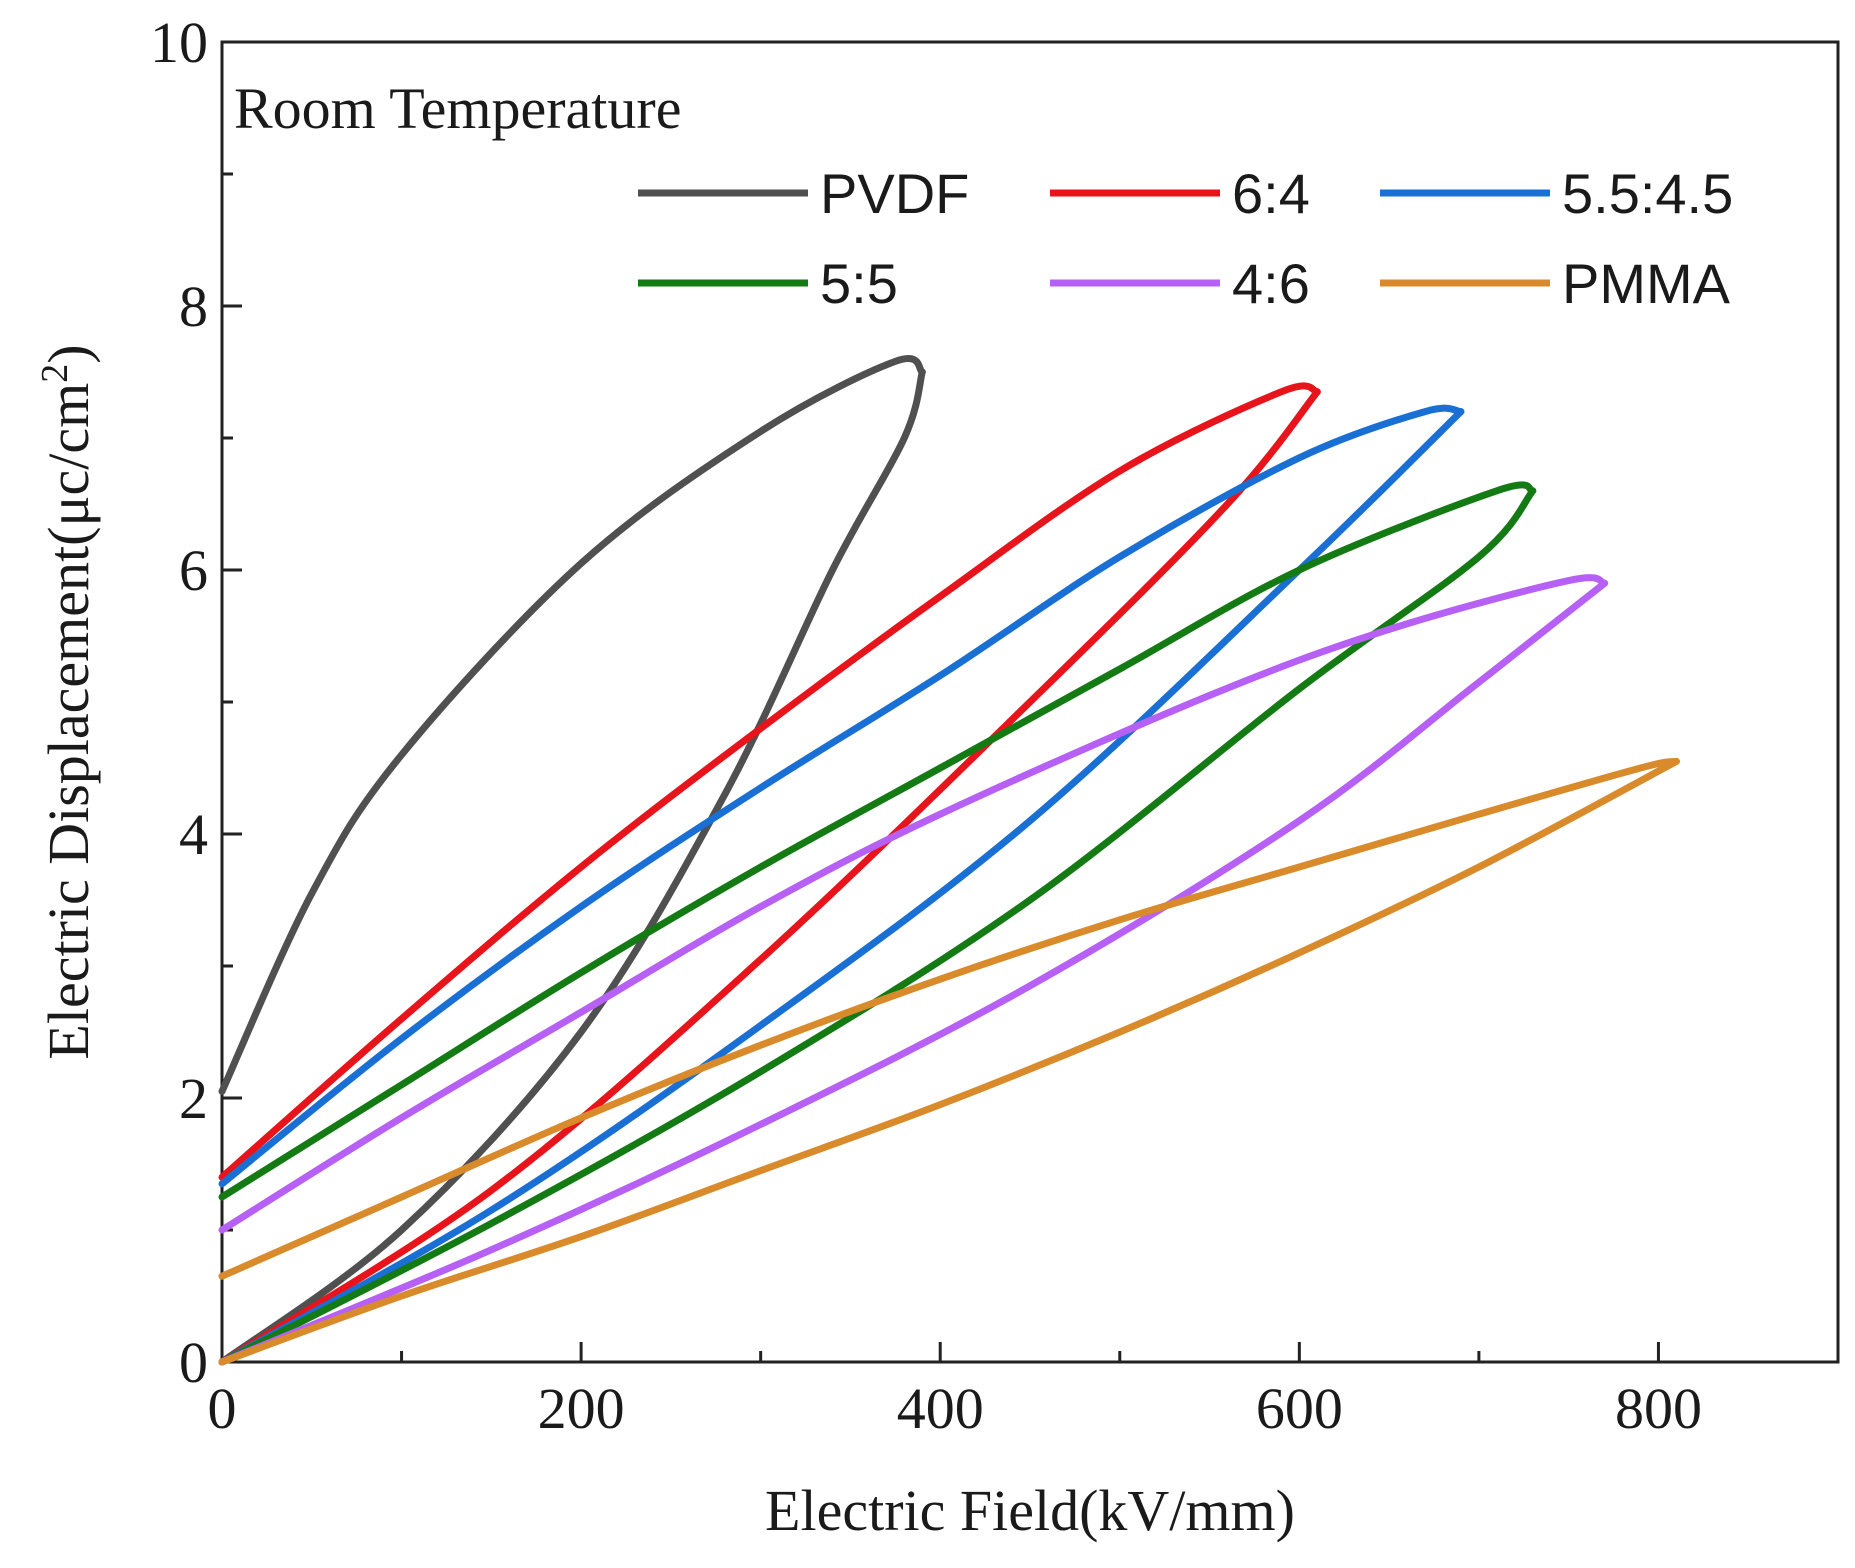 The width and height of the screenshot is (1855, 1568). I want to click on x-tick-label: 400, so click(940, 1408).